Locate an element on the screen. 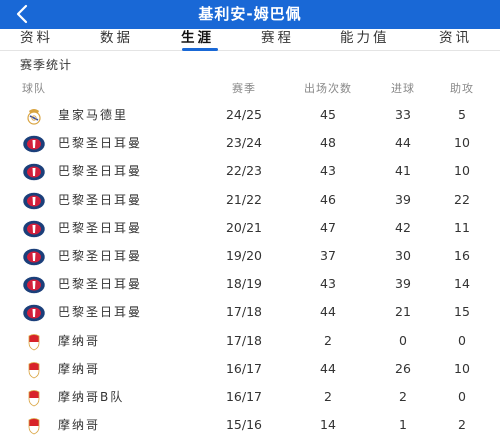 This screenshot has width=500, height=440. appearances-cell: 37 is located at coordinates (328, 255).